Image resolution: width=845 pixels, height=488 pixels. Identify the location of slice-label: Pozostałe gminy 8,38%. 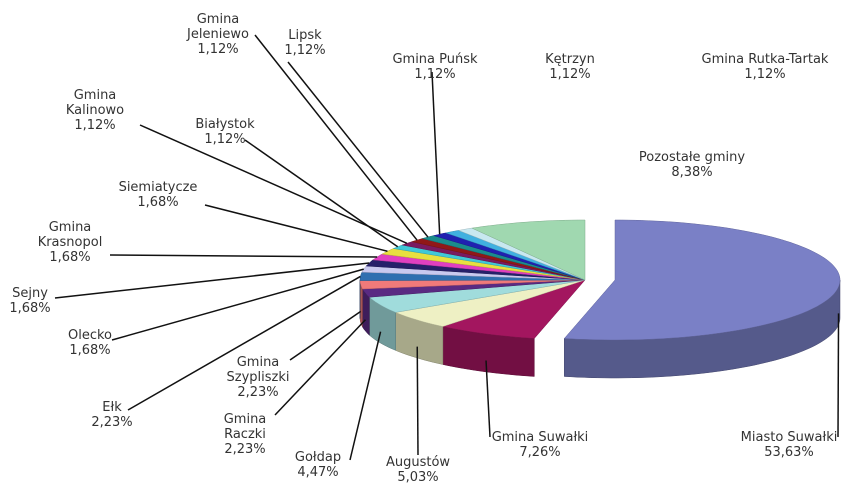
(692, 165).